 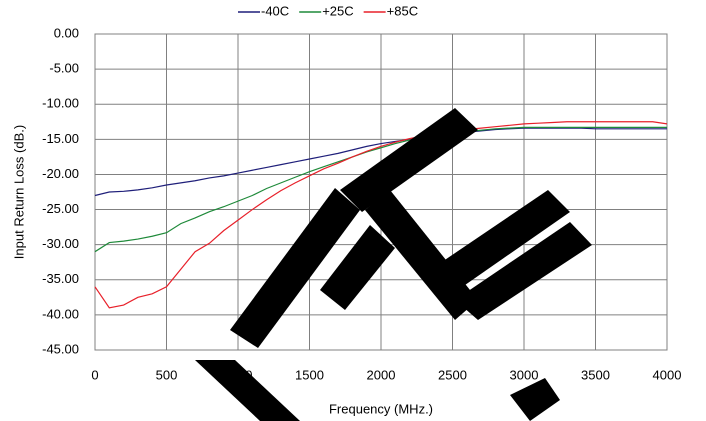 I want to click on legend-label: -40C, so click(x=275, y=10).